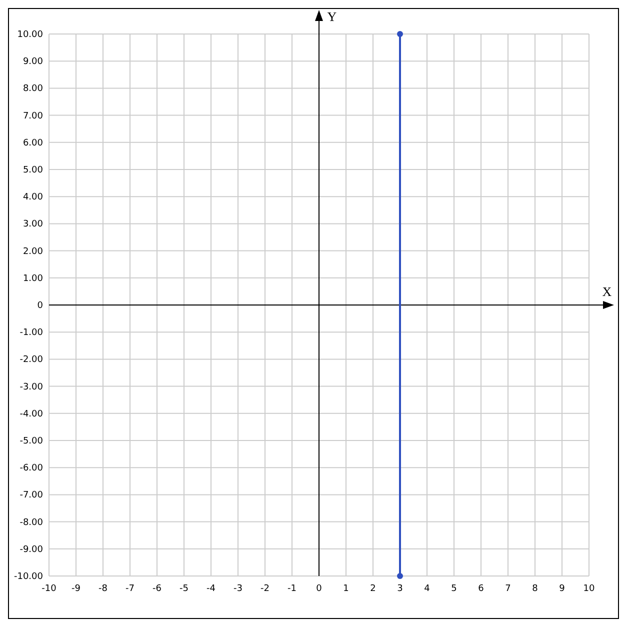 This screenshot has height=630, width=627. What do you see at coordinates (33, 143) in the screenshot?
I see `y-tick-label: 6.00` at bounding box center [33, 143].